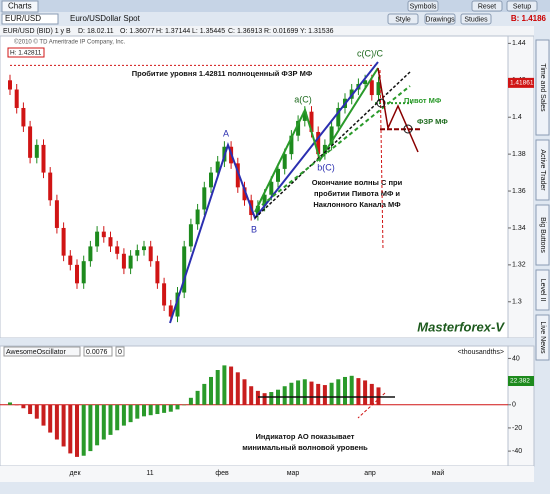  I want to click on forecast-line, so click(398, 110).